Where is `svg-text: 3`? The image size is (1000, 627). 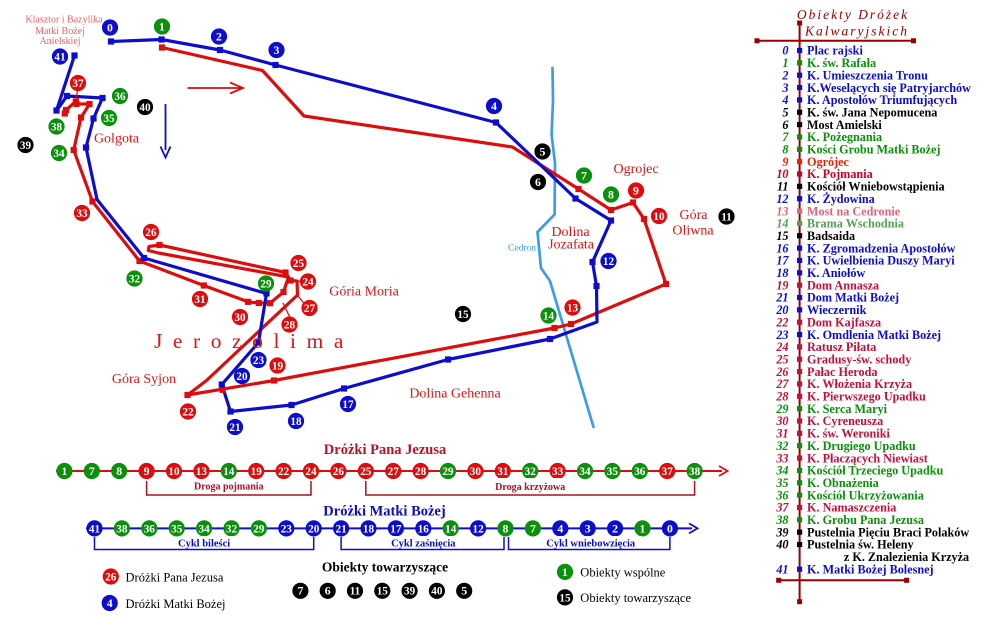
svg-text: 3 is located at coordinates (588, 528).